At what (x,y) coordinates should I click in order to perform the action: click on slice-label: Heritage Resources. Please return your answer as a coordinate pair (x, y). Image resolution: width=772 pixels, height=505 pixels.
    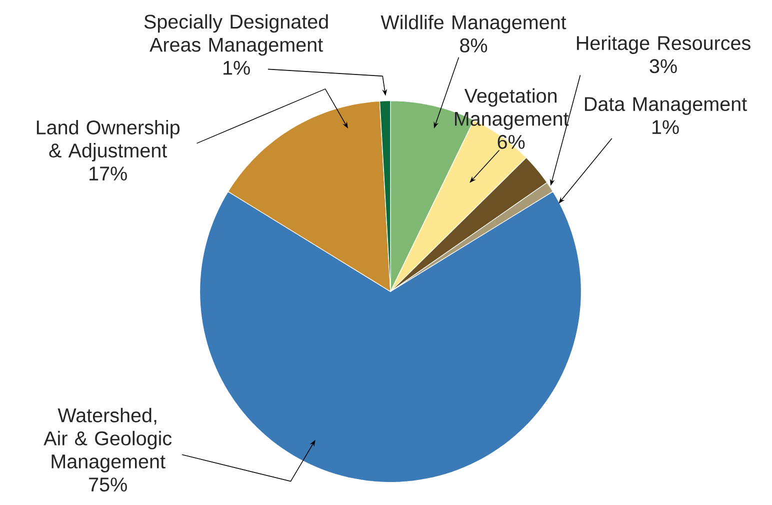
    Looking at the image, I should click on (663, 45).